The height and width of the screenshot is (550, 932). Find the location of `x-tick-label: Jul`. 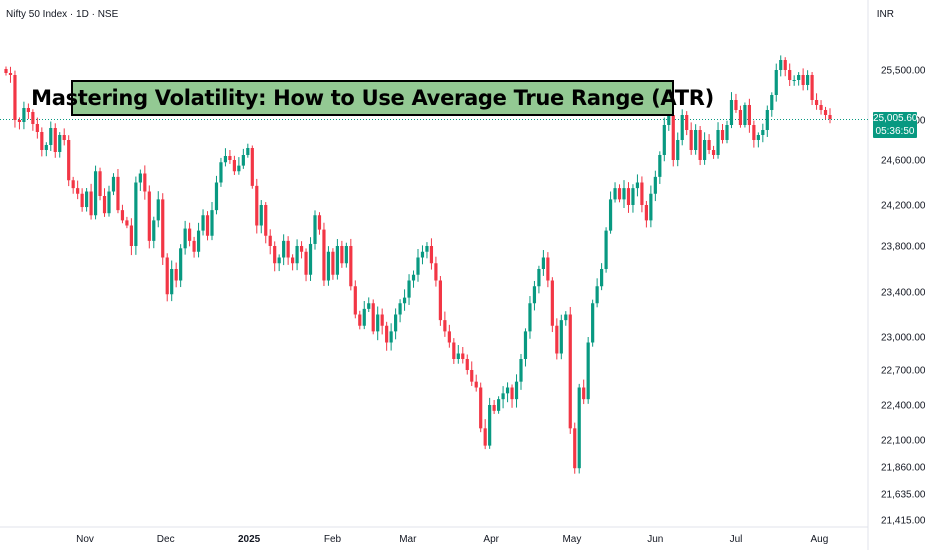

x-tick-label: Jul is located at coordinates (736, 539).